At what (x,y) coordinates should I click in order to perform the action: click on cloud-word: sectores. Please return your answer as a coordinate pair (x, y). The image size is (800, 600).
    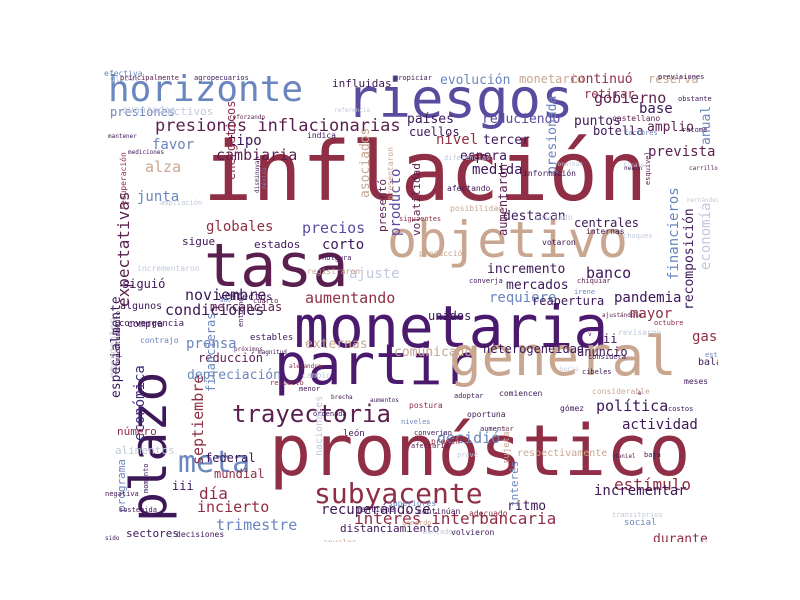
    Looking at the image, I should click on (152, 533).